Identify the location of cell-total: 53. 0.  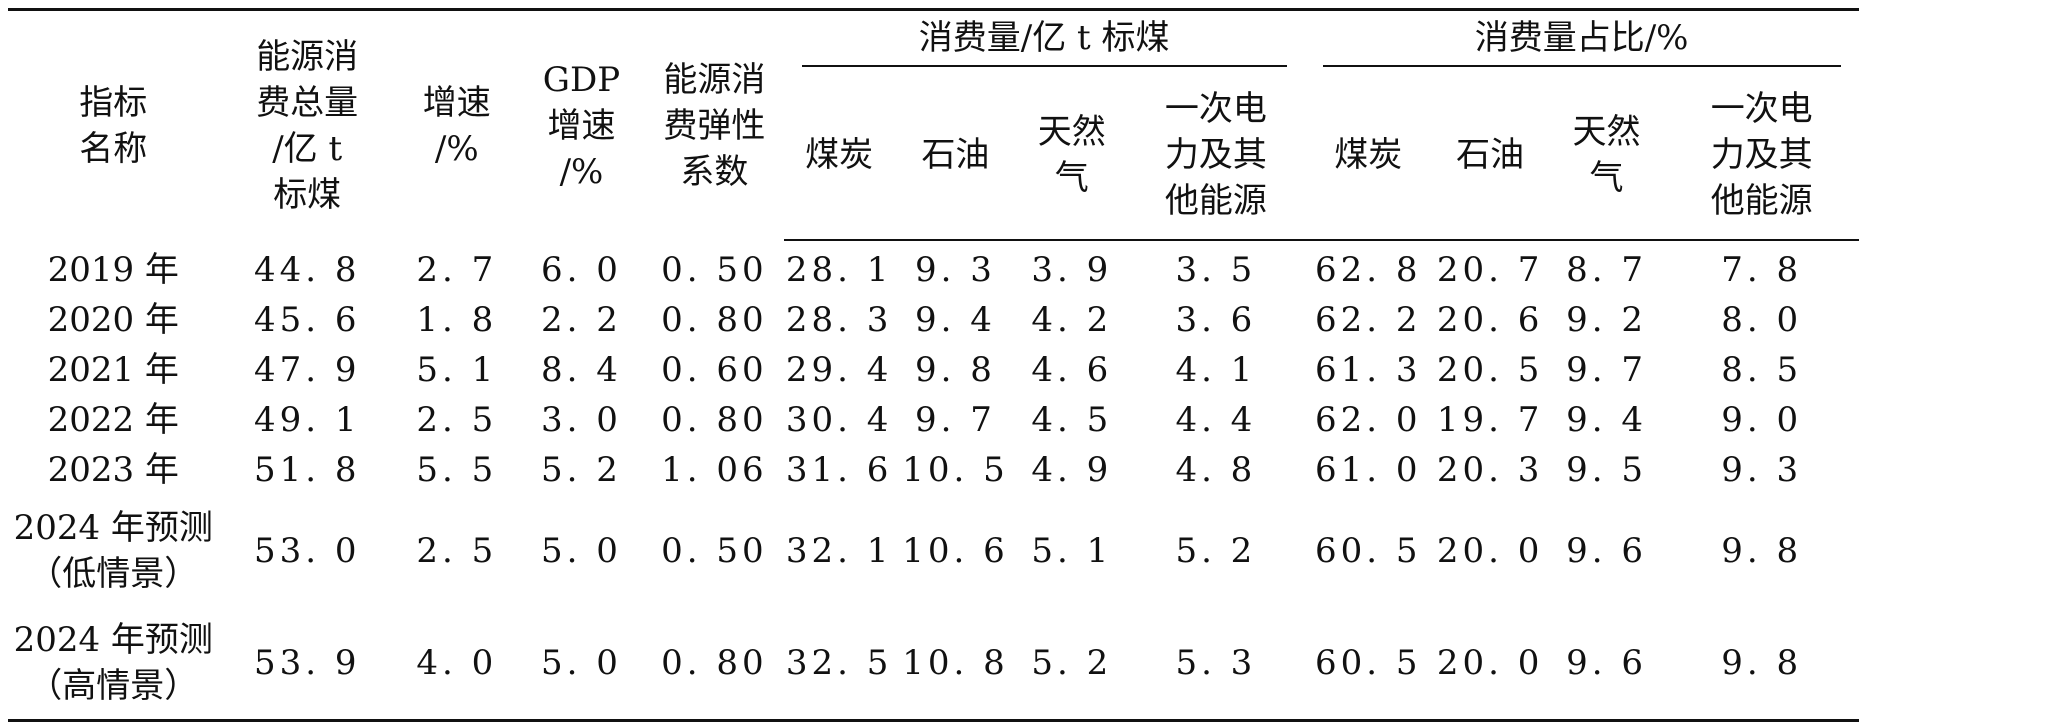
(307, 551).